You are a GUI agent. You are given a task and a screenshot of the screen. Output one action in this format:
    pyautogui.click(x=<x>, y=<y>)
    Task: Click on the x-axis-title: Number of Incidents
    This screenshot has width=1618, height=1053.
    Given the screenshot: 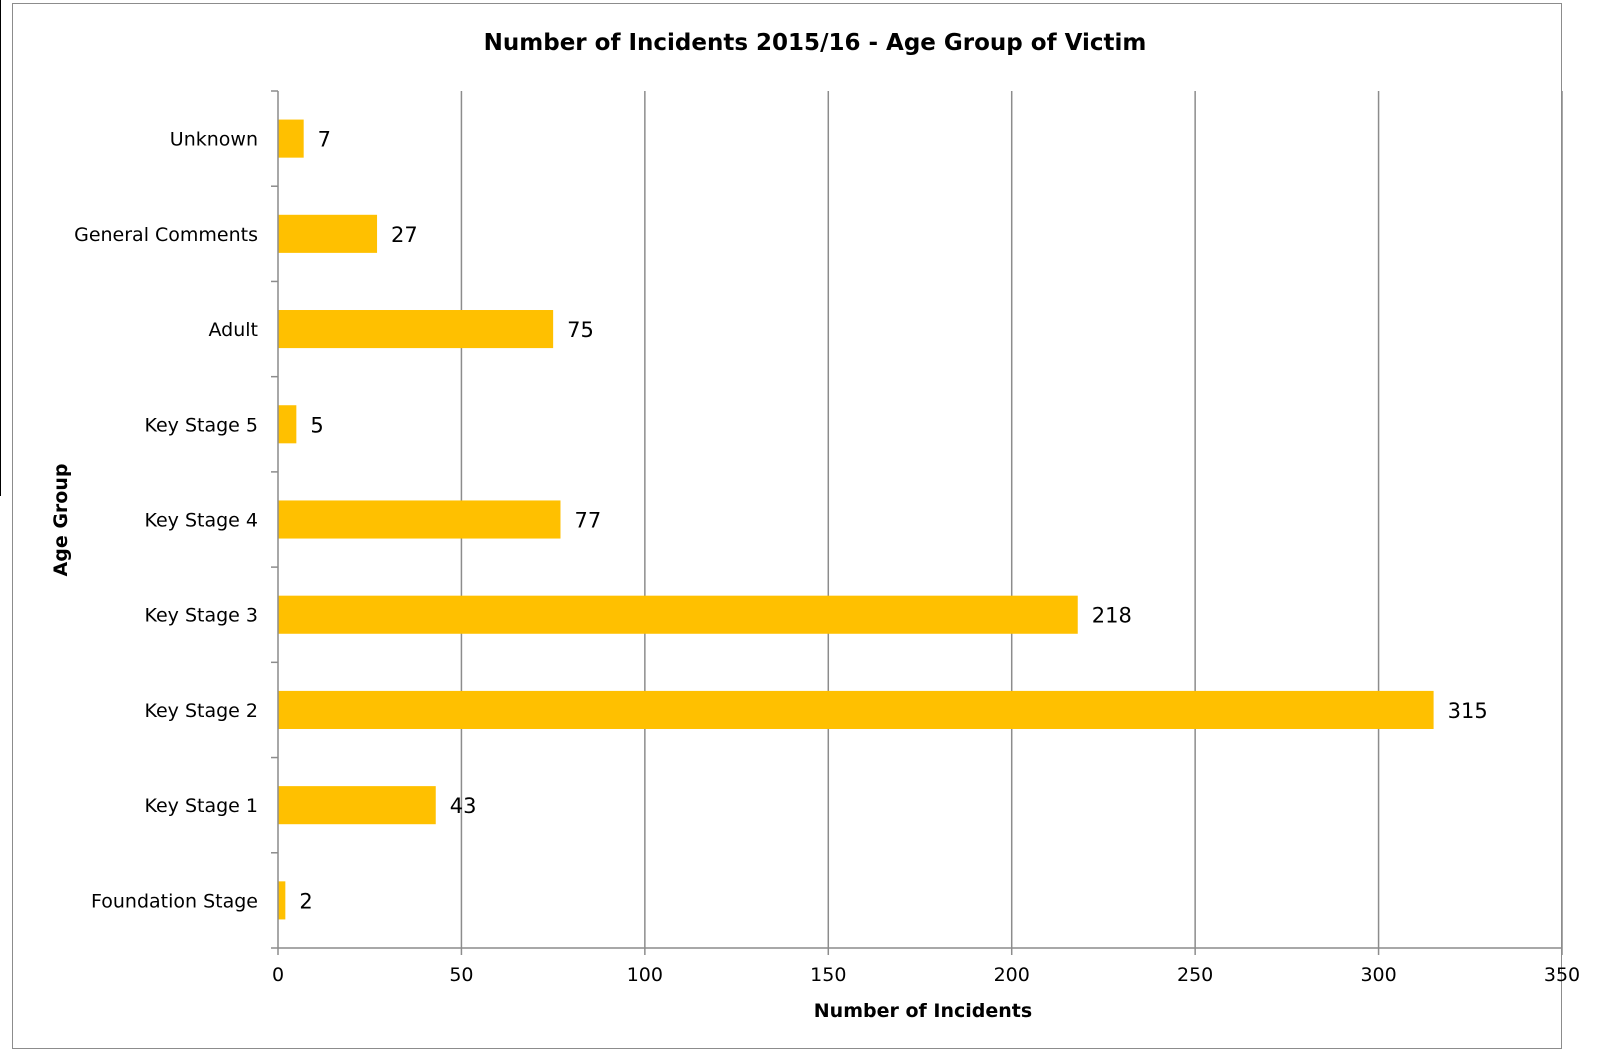 What is the action you would take?
    pyautogui.click(x=923, y=1011)
    